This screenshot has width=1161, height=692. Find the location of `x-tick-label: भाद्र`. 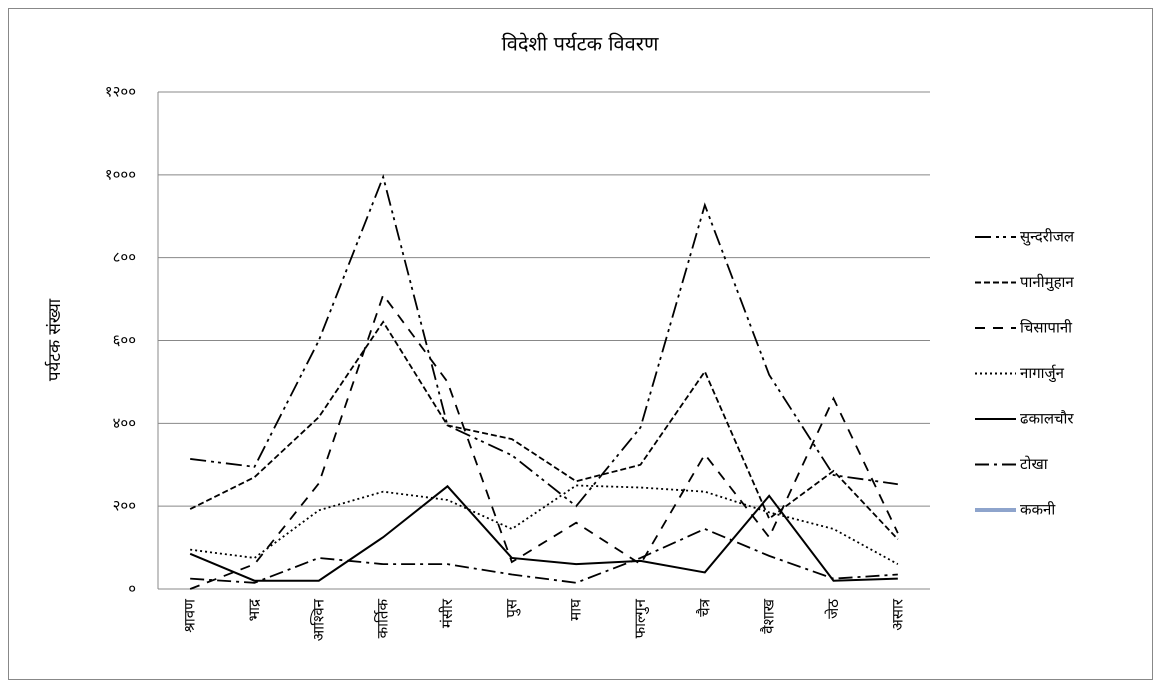

x-tick-label: भाद्र is located at coordinates (254, 609).